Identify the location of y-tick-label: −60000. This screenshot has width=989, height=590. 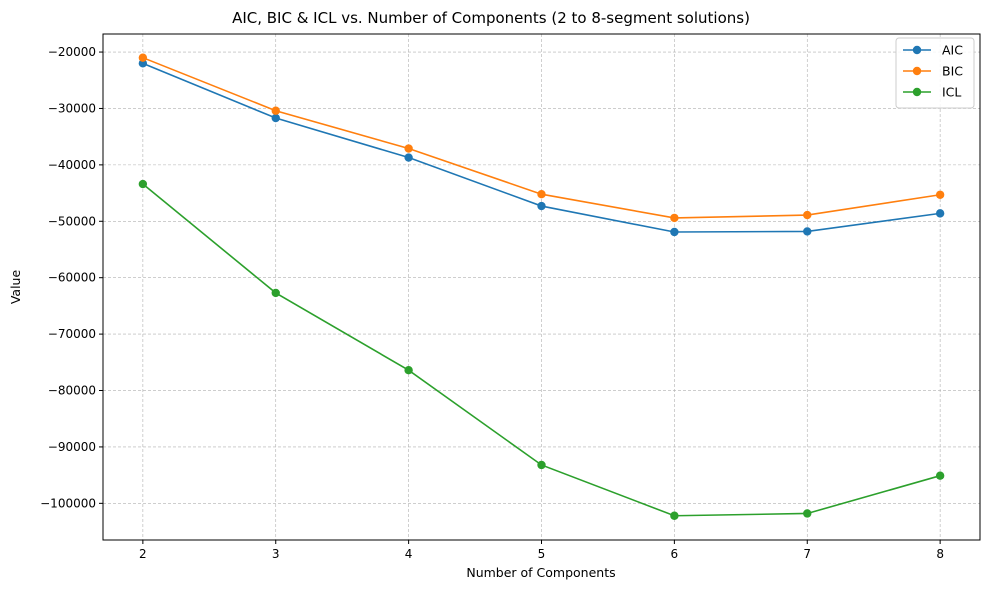
(72, 278).